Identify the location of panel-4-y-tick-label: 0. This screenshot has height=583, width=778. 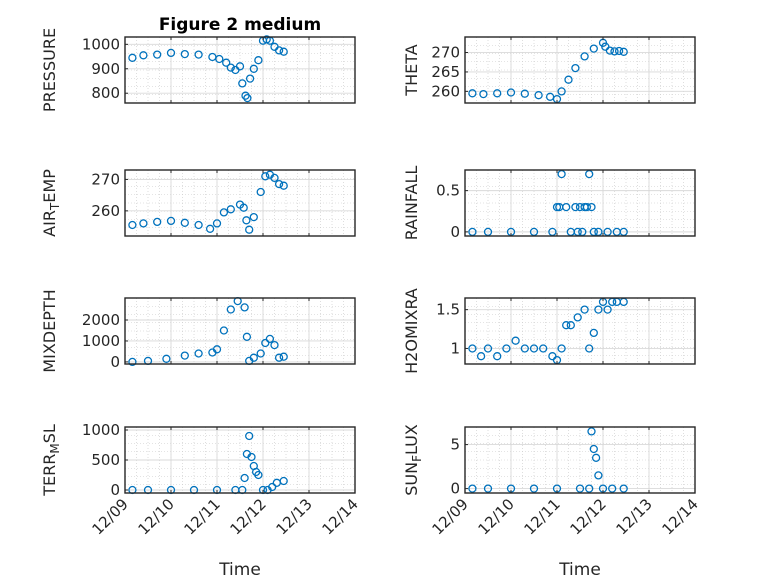
(455, 232).